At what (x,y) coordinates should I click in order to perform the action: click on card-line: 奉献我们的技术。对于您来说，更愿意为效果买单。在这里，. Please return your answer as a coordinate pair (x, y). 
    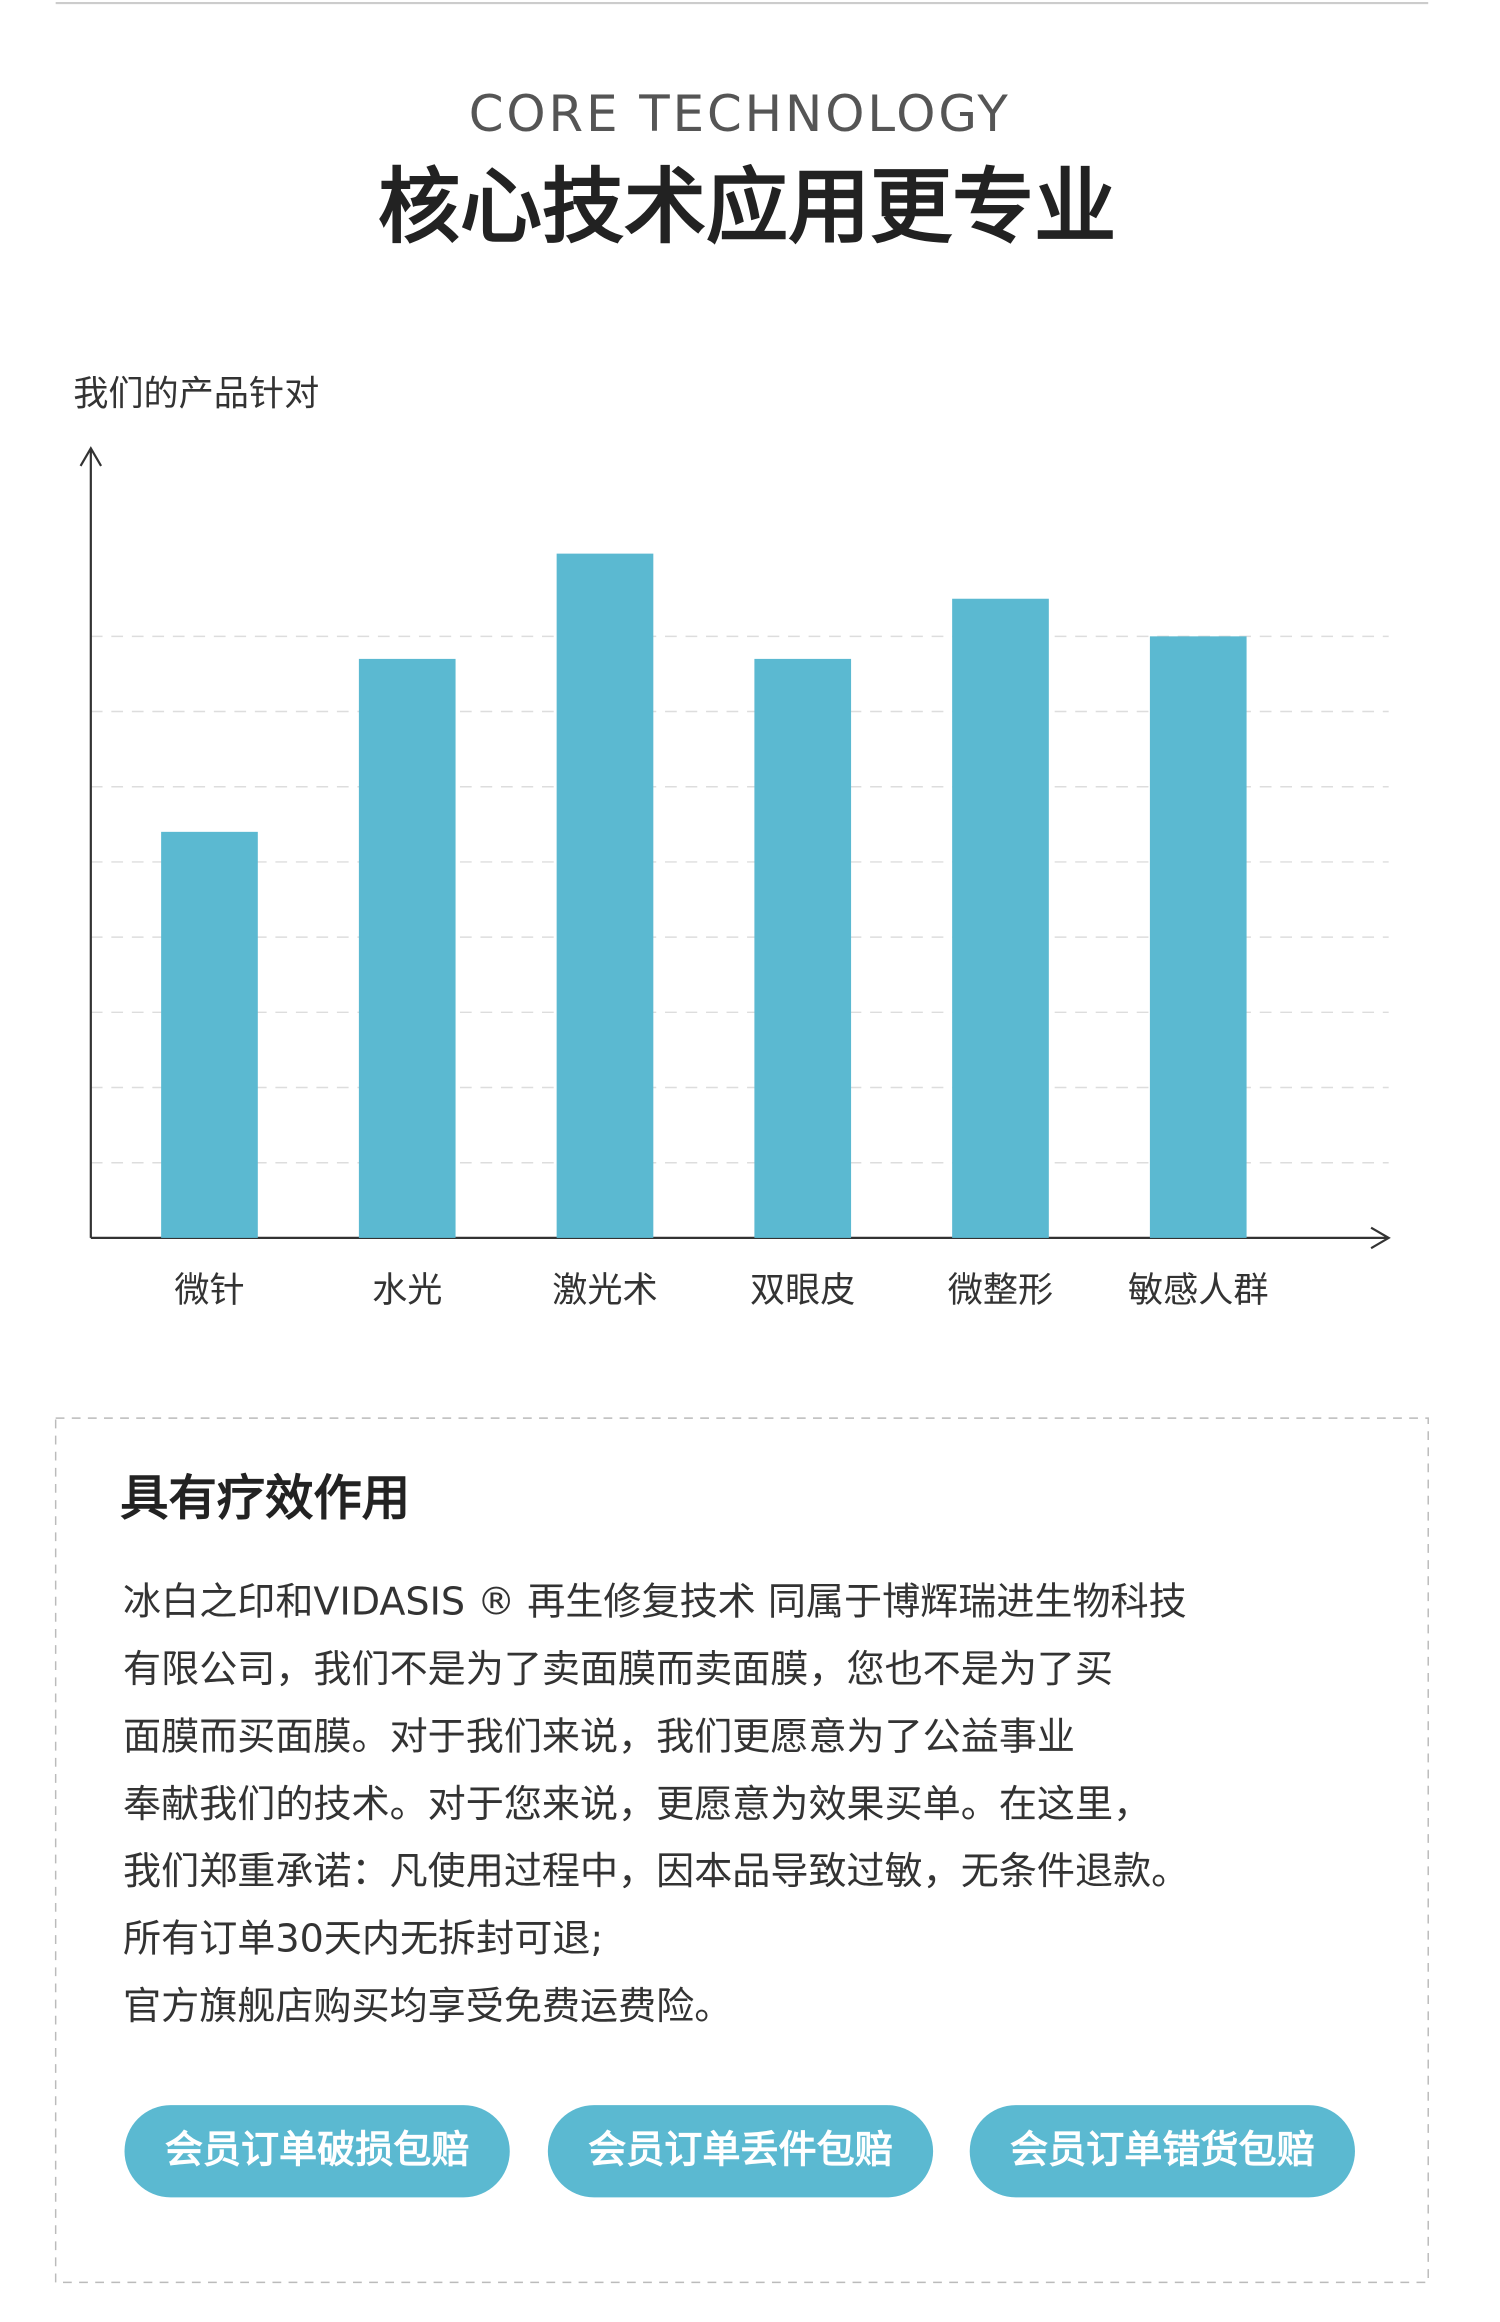
    Looking at the image, I should click on (637, 1804).